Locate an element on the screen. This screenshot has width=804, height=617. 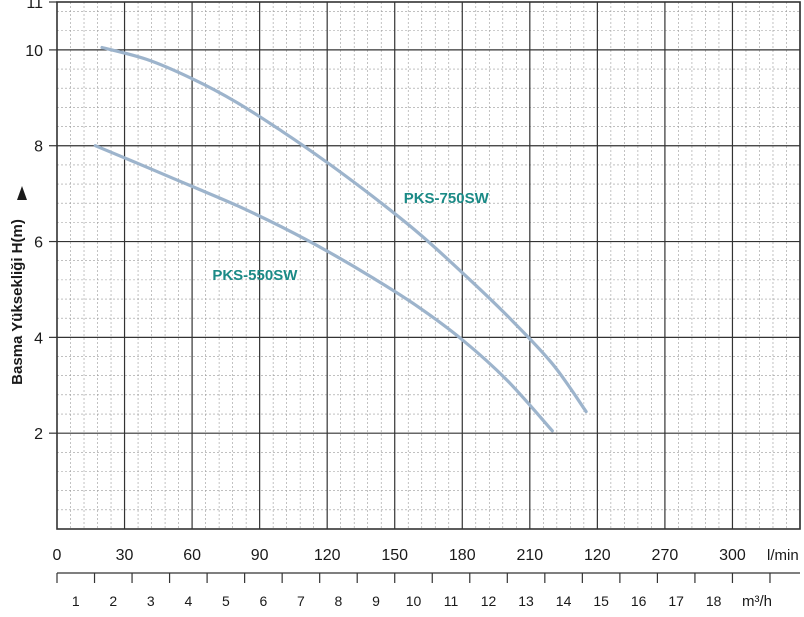
x2-tick-label: 13 is located at coordinates (526, 601).